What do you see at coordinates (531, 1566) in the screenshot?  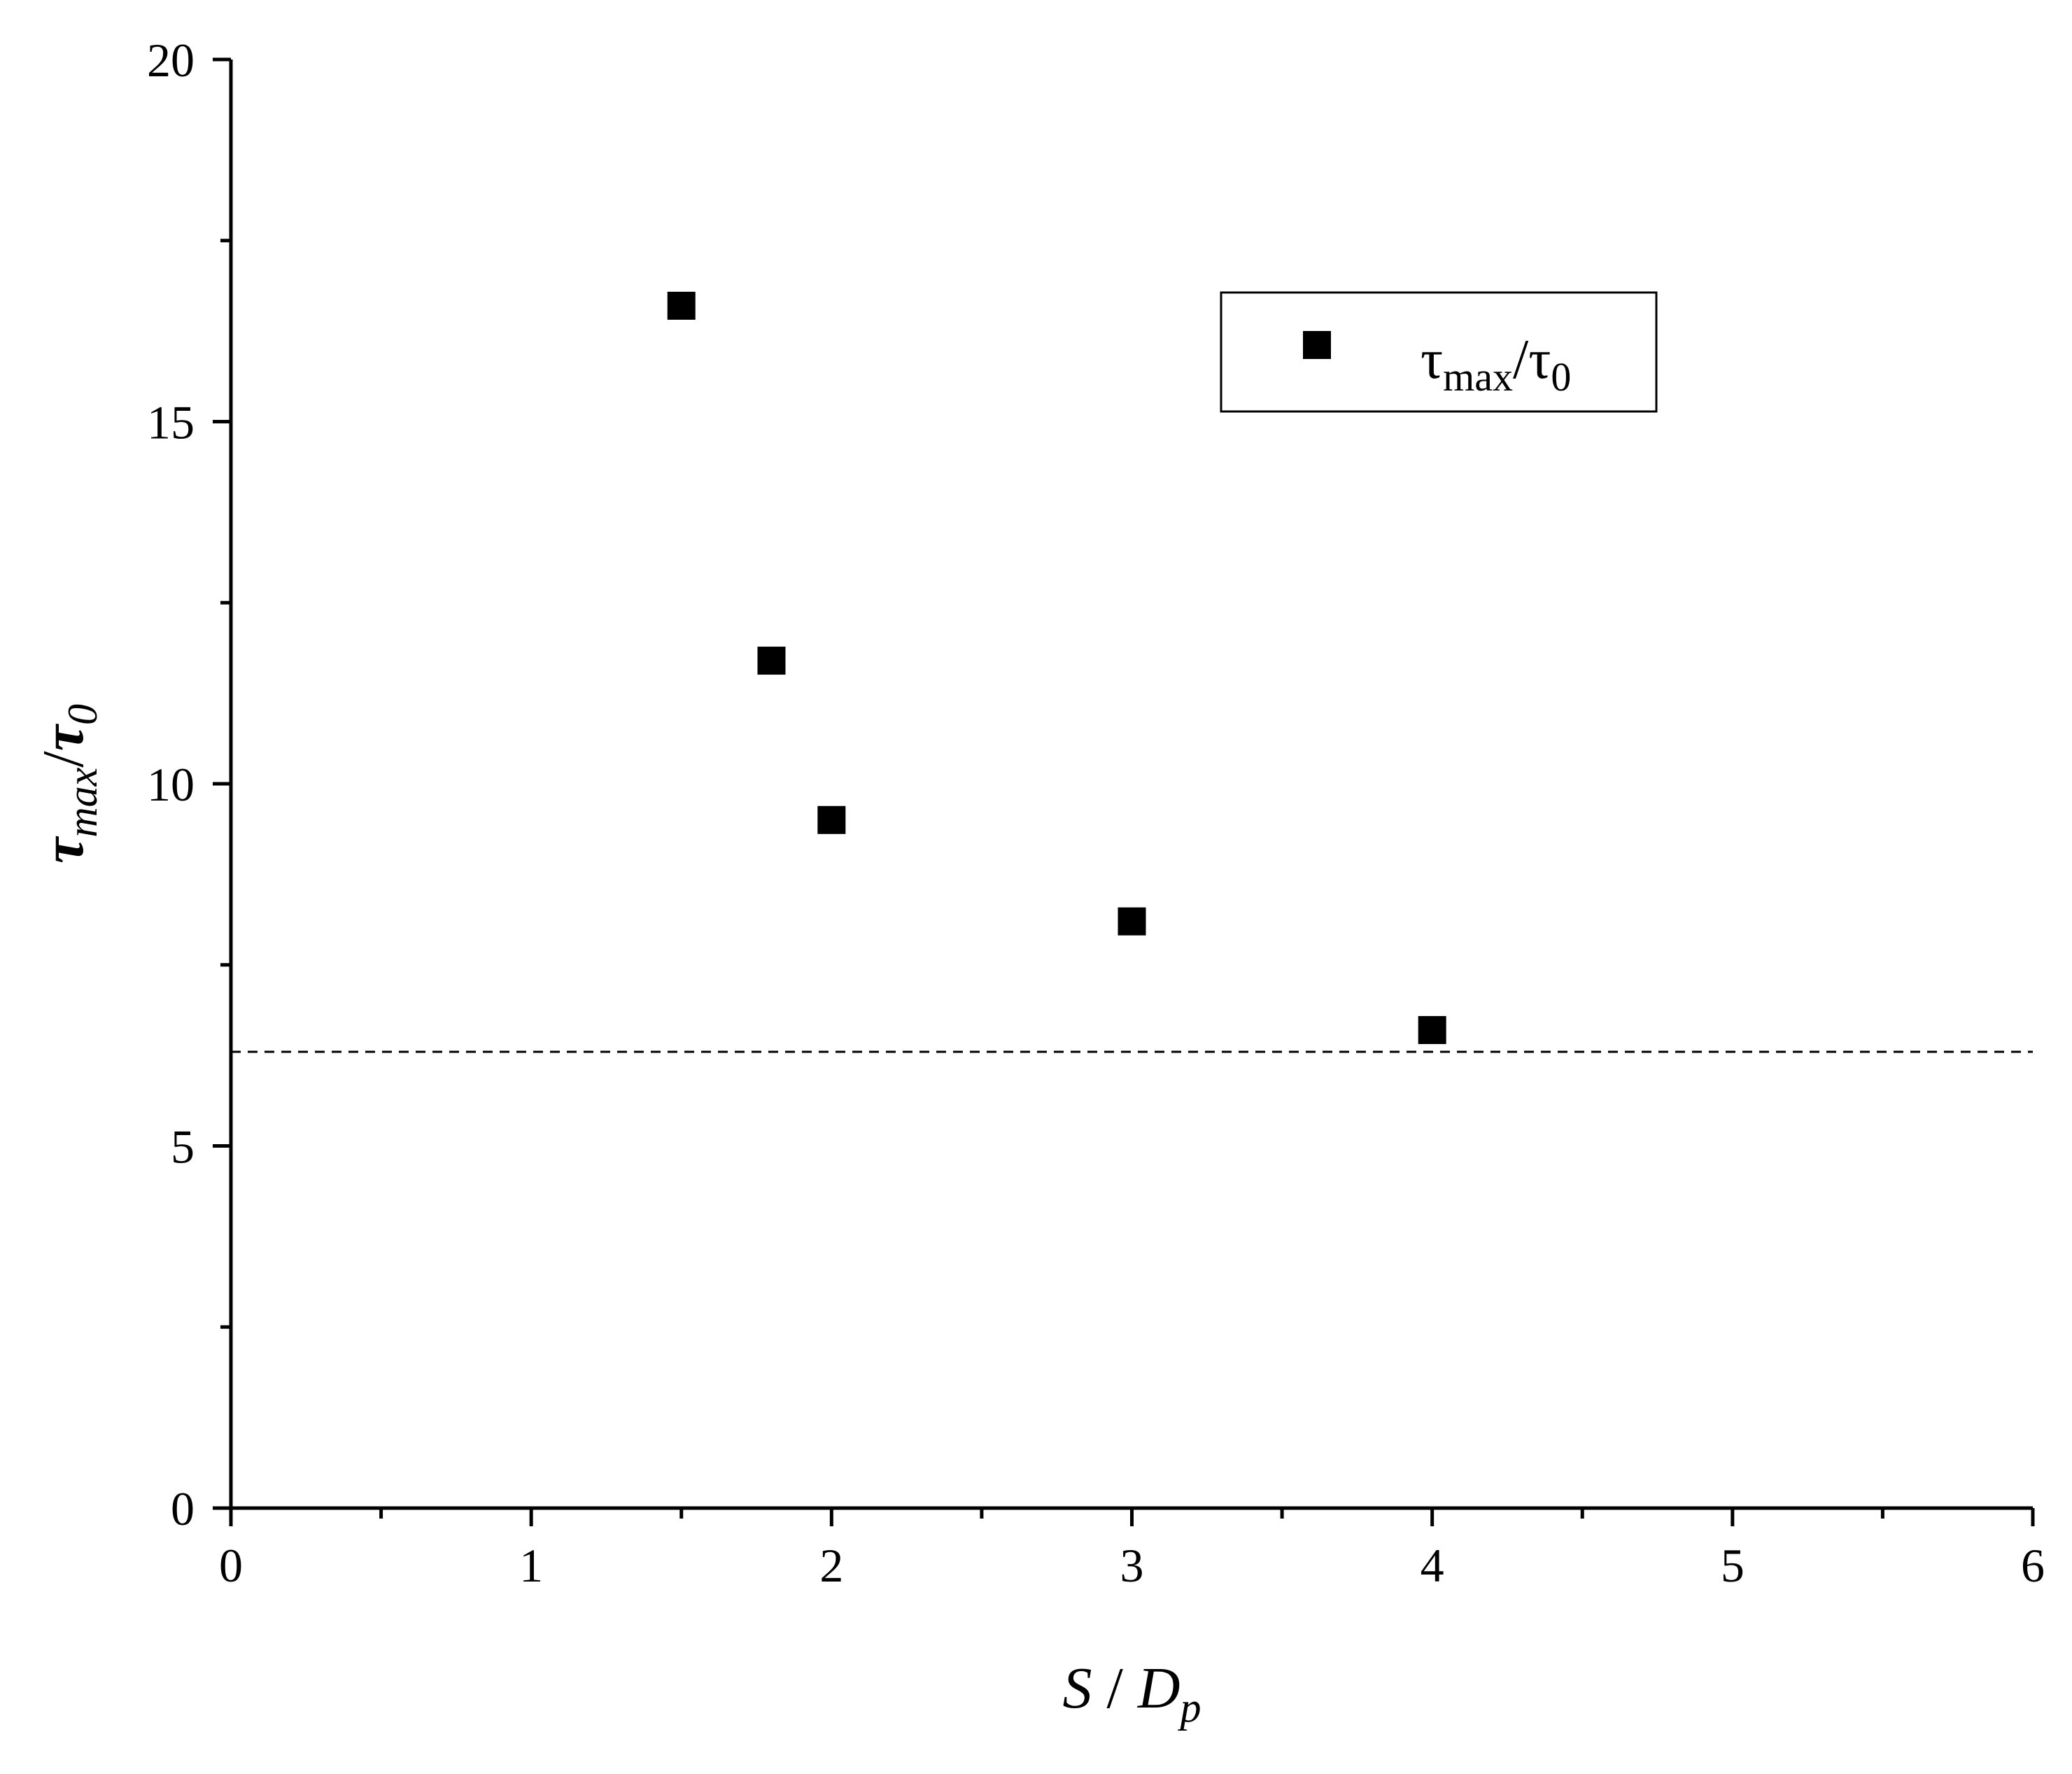 I see `x-tick-label: 1` at bounding box center [531, 1566].